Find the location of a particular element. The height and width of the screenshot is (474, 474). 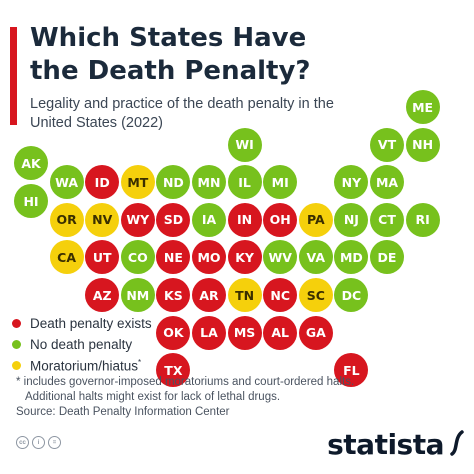

state-tile-il: IL is located at coordinates (244, 182).